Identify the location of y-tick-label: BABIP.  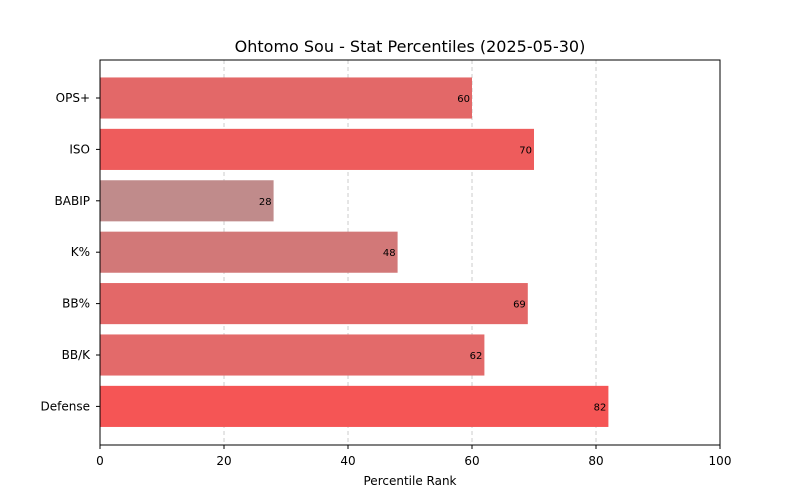
(72, 201).